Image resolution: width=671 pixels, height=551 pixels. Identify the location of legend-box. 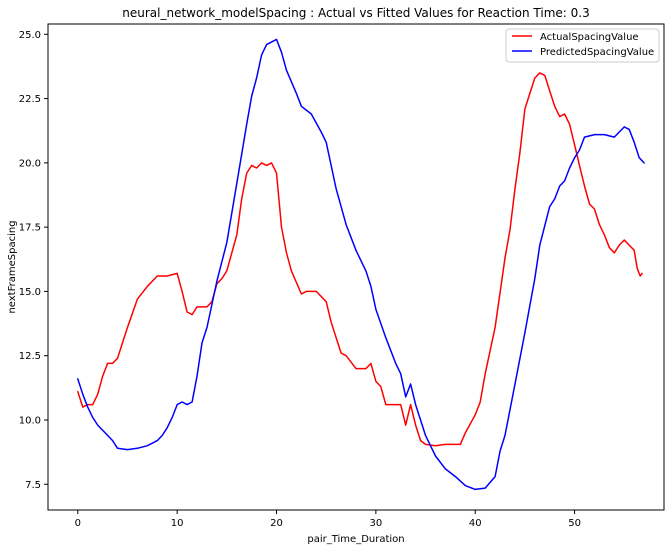
(582, 45).